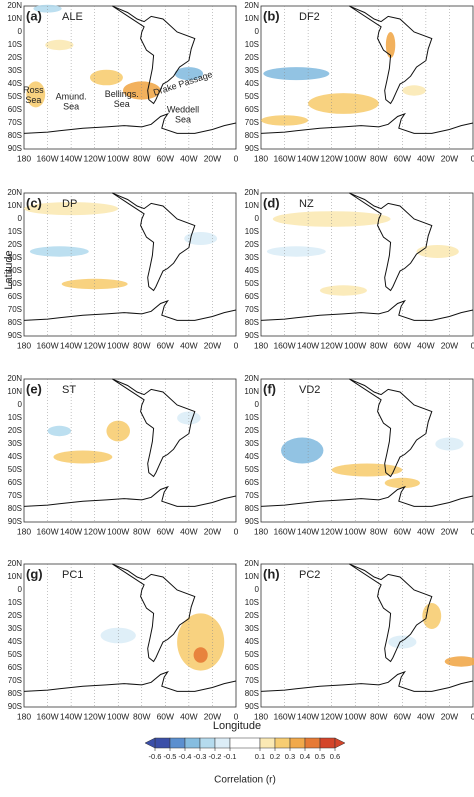 Image resolution: width=474 pixels, height=797 pixels. What do you see at coordinates (251, 378) in the screenshot?
I see `lat-tick-label: 20N` at bounding box center [251, 378].